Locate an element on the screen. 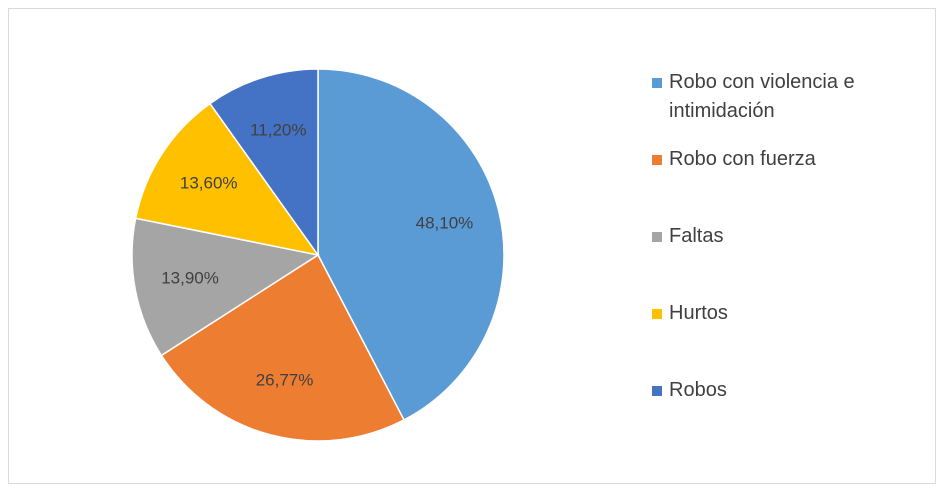 The width and height of the screenshot is (945, 492). data-label: 48,10% is located at coordinates (445, 223).